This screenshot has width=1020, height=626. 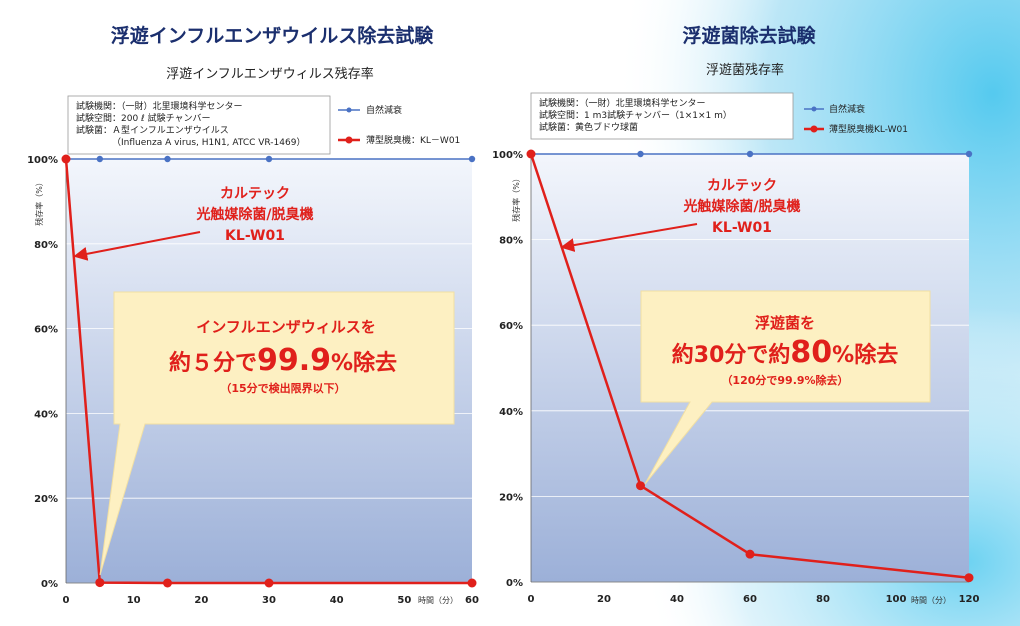 I want to click on chart1-title: 浮遊インフルエンザウイルス除去試験, so click(x=272, y=35).